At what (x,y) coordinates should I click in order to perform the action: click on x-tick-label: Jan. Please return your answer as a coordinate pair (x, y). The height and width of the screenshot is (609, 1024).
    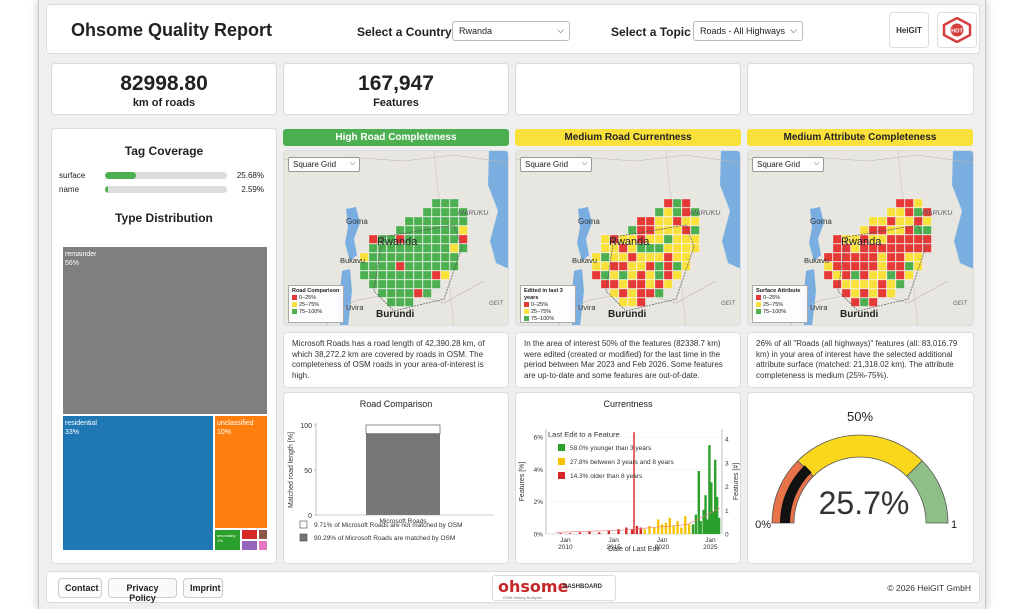
    Looking at the image, I should click on (710, 540).